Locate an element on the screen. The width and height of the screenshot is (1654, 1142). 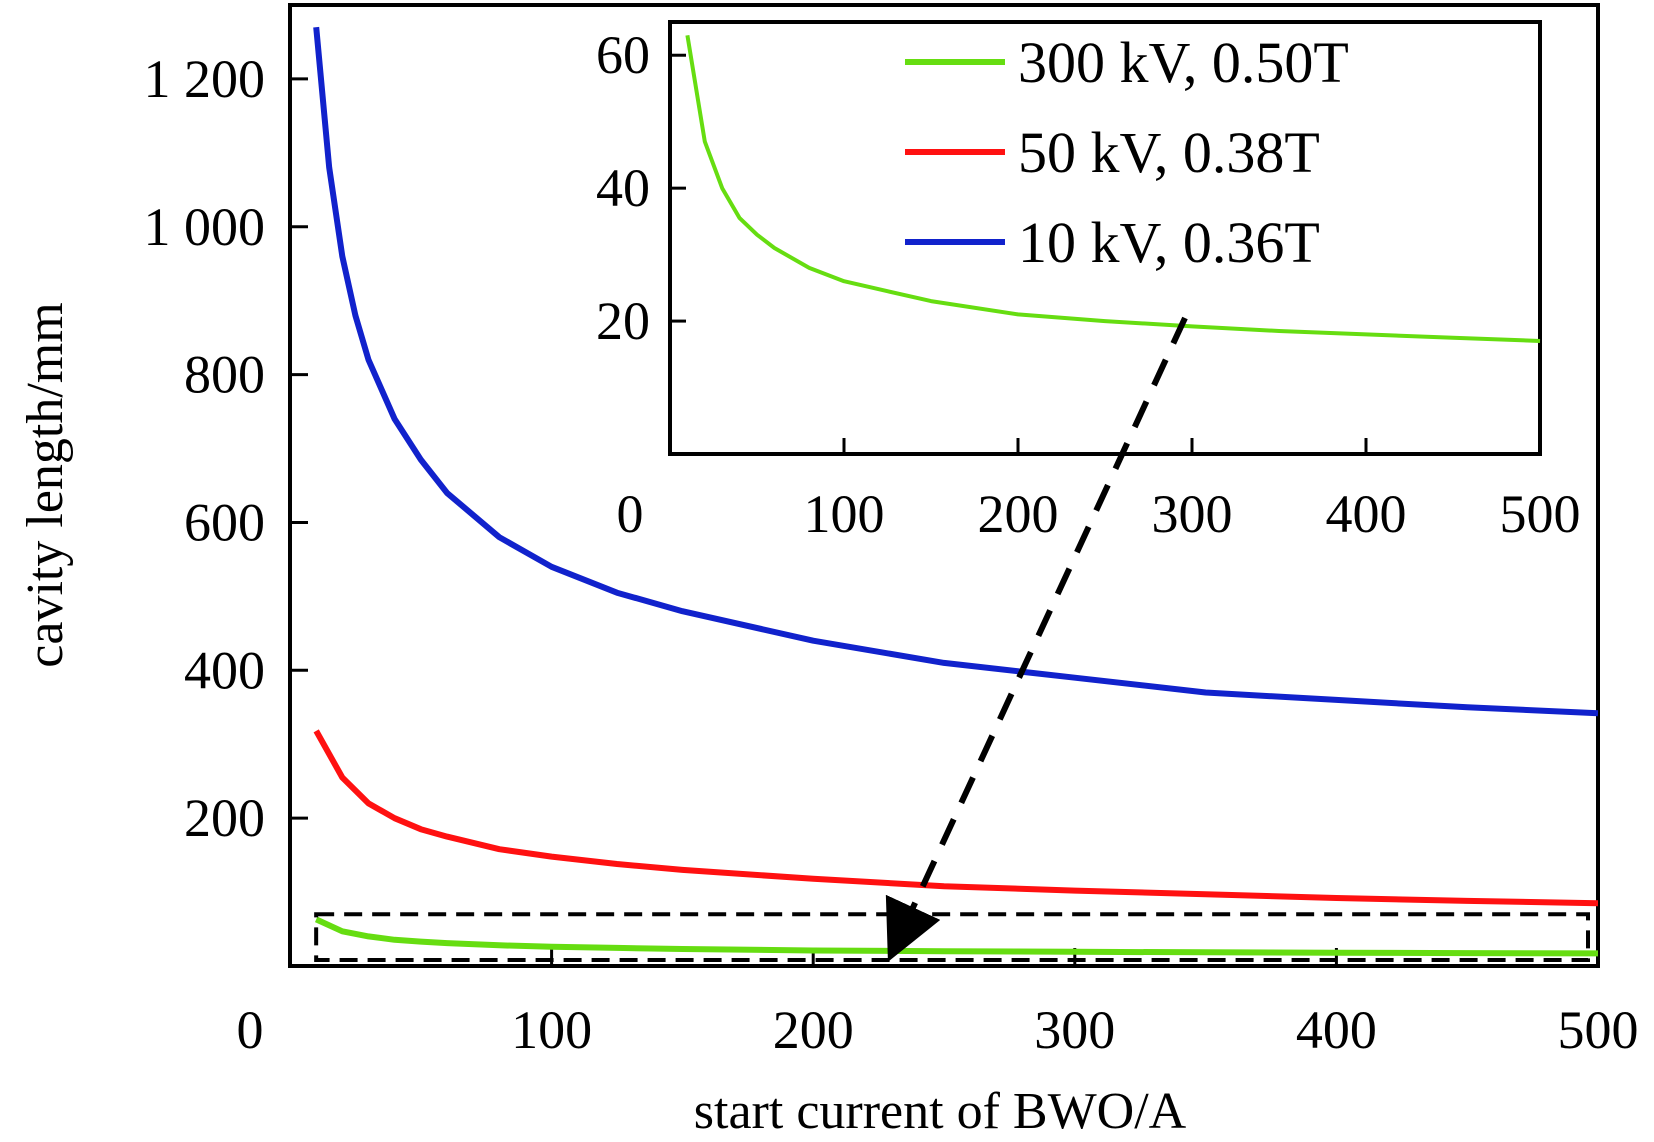
inset-y-tick-label: 20 is located at coordinates (623, 321).